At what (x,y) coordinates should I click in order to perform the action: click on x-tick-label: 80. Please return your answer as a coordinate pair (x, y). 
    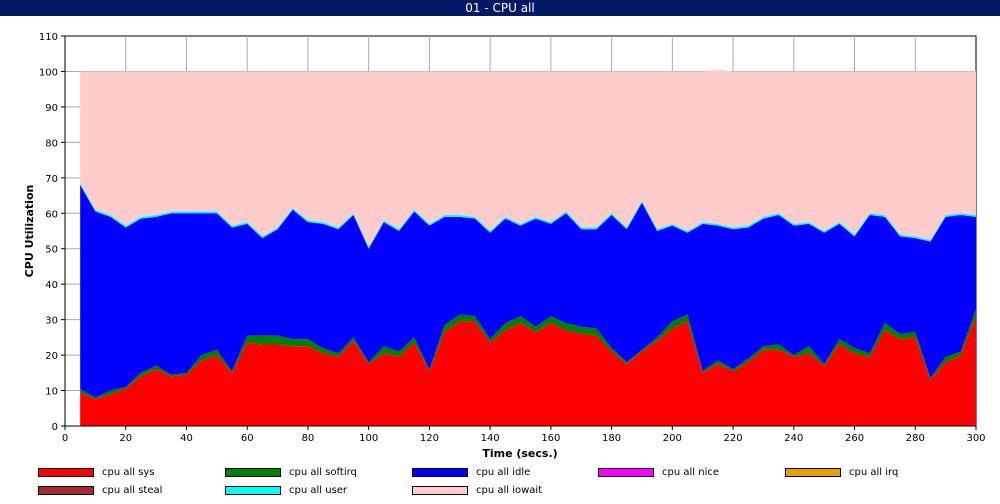
    Looking at the image, I should click on (308, 438).